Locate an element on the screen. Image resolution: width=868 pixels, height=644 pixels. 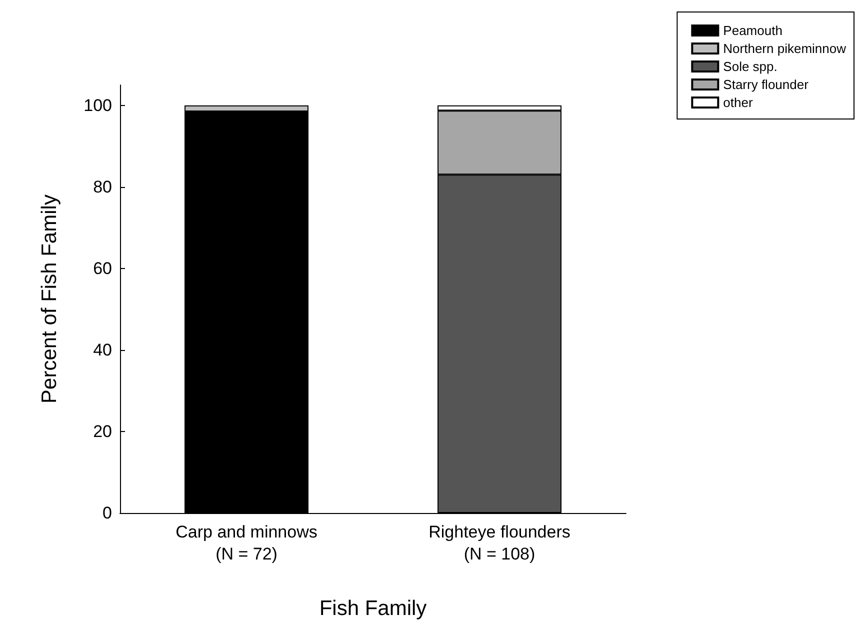
y-tick-label: 40 is located at coordinates (102, 350).